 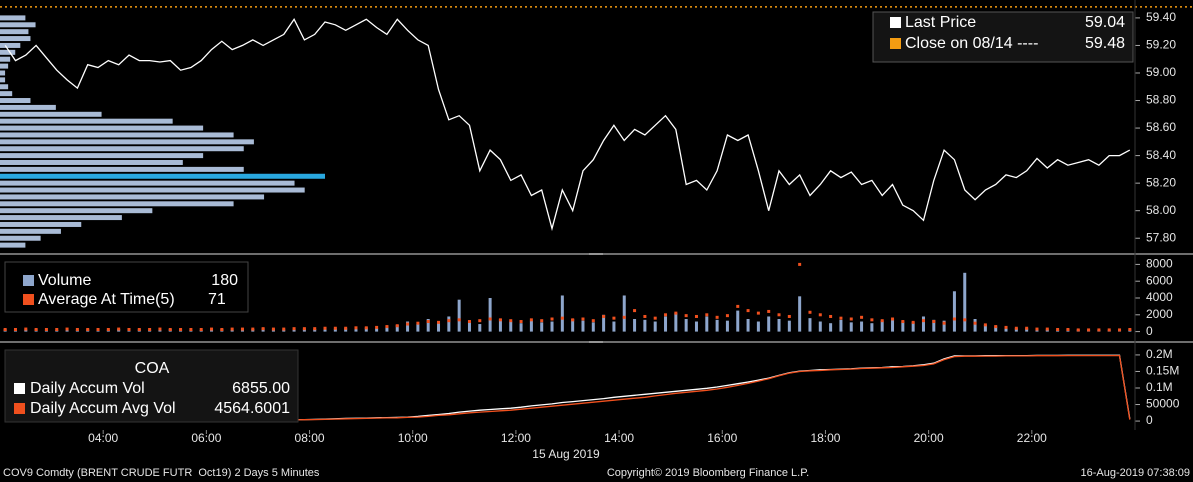 What do you see at coordinates (252, 408) in the screenshot?
I see `legend-value: 4564.6001` at bounding box center [252, 408].